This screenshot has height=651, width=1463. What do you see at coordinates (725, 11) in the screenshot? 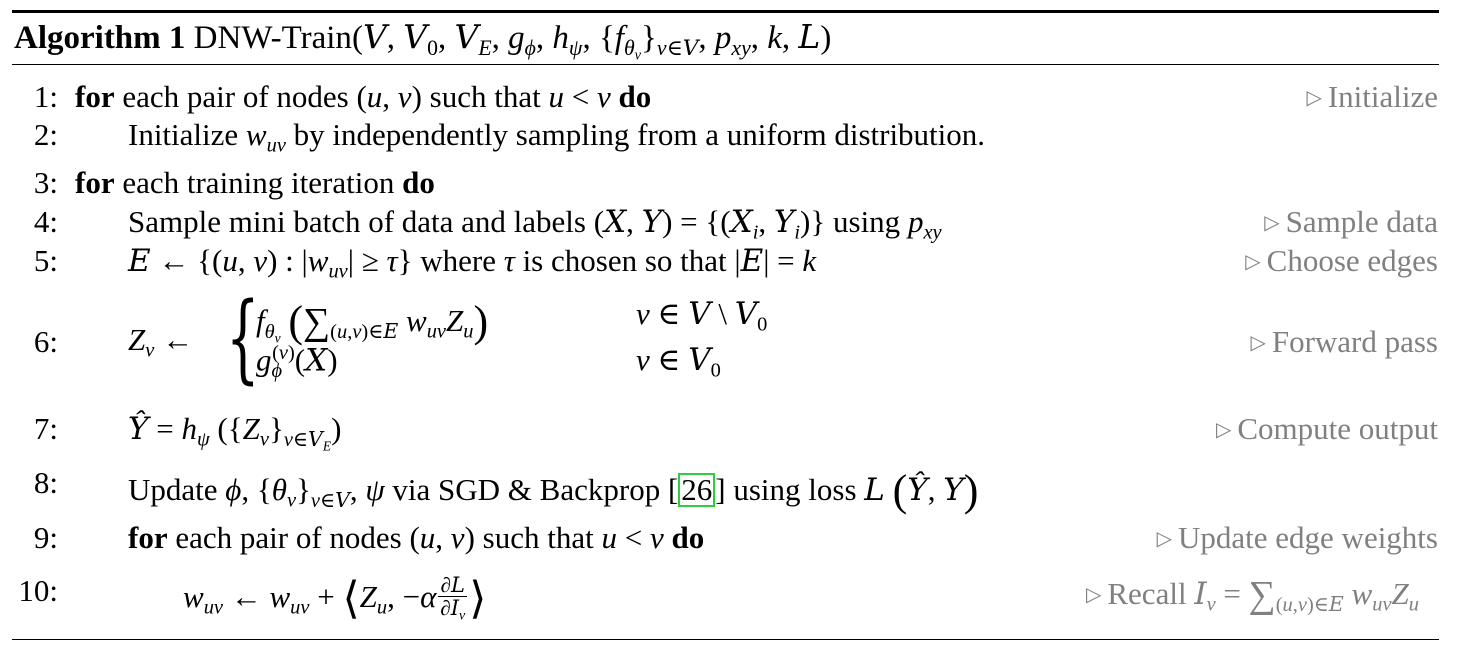
I see `top-rule` at bounding box center [725, 11].